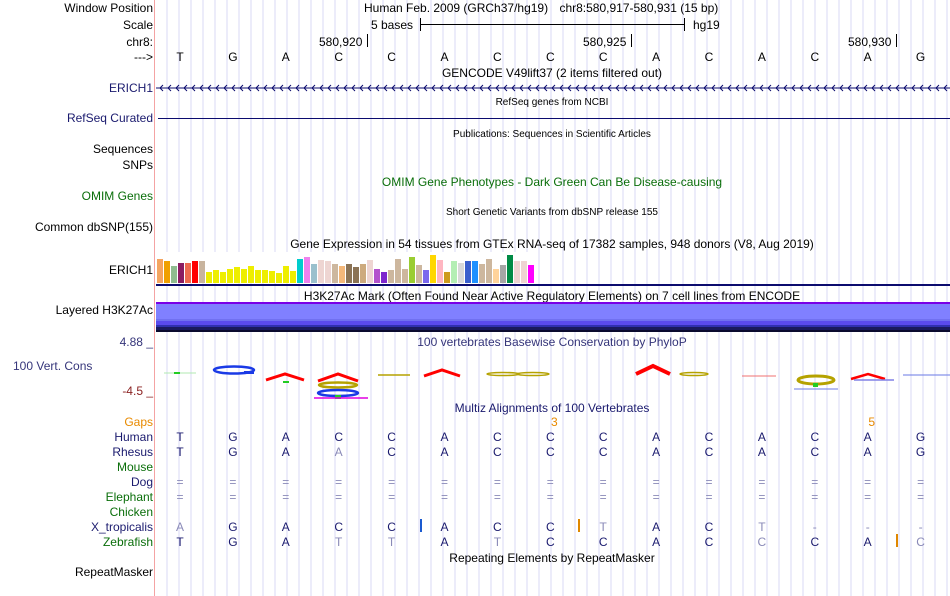 The width and height of the screenshot is (950, 596). Describe the element at coordinates (93, 227) in the screenshot. I see `dbsnp-track-label: Common dbSNP(155)` at that location.